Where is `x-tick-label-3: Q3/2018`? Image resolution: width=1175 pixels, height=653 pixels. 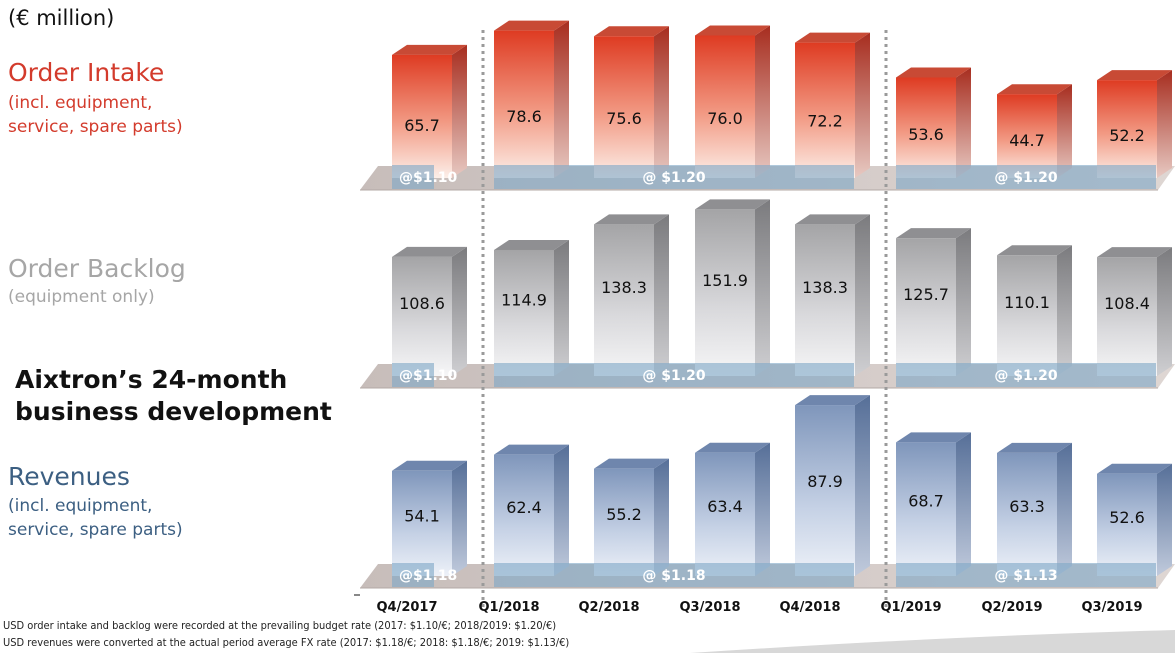
x-tick-label-3: Q3/2018 is located at coordinates (709, 607).